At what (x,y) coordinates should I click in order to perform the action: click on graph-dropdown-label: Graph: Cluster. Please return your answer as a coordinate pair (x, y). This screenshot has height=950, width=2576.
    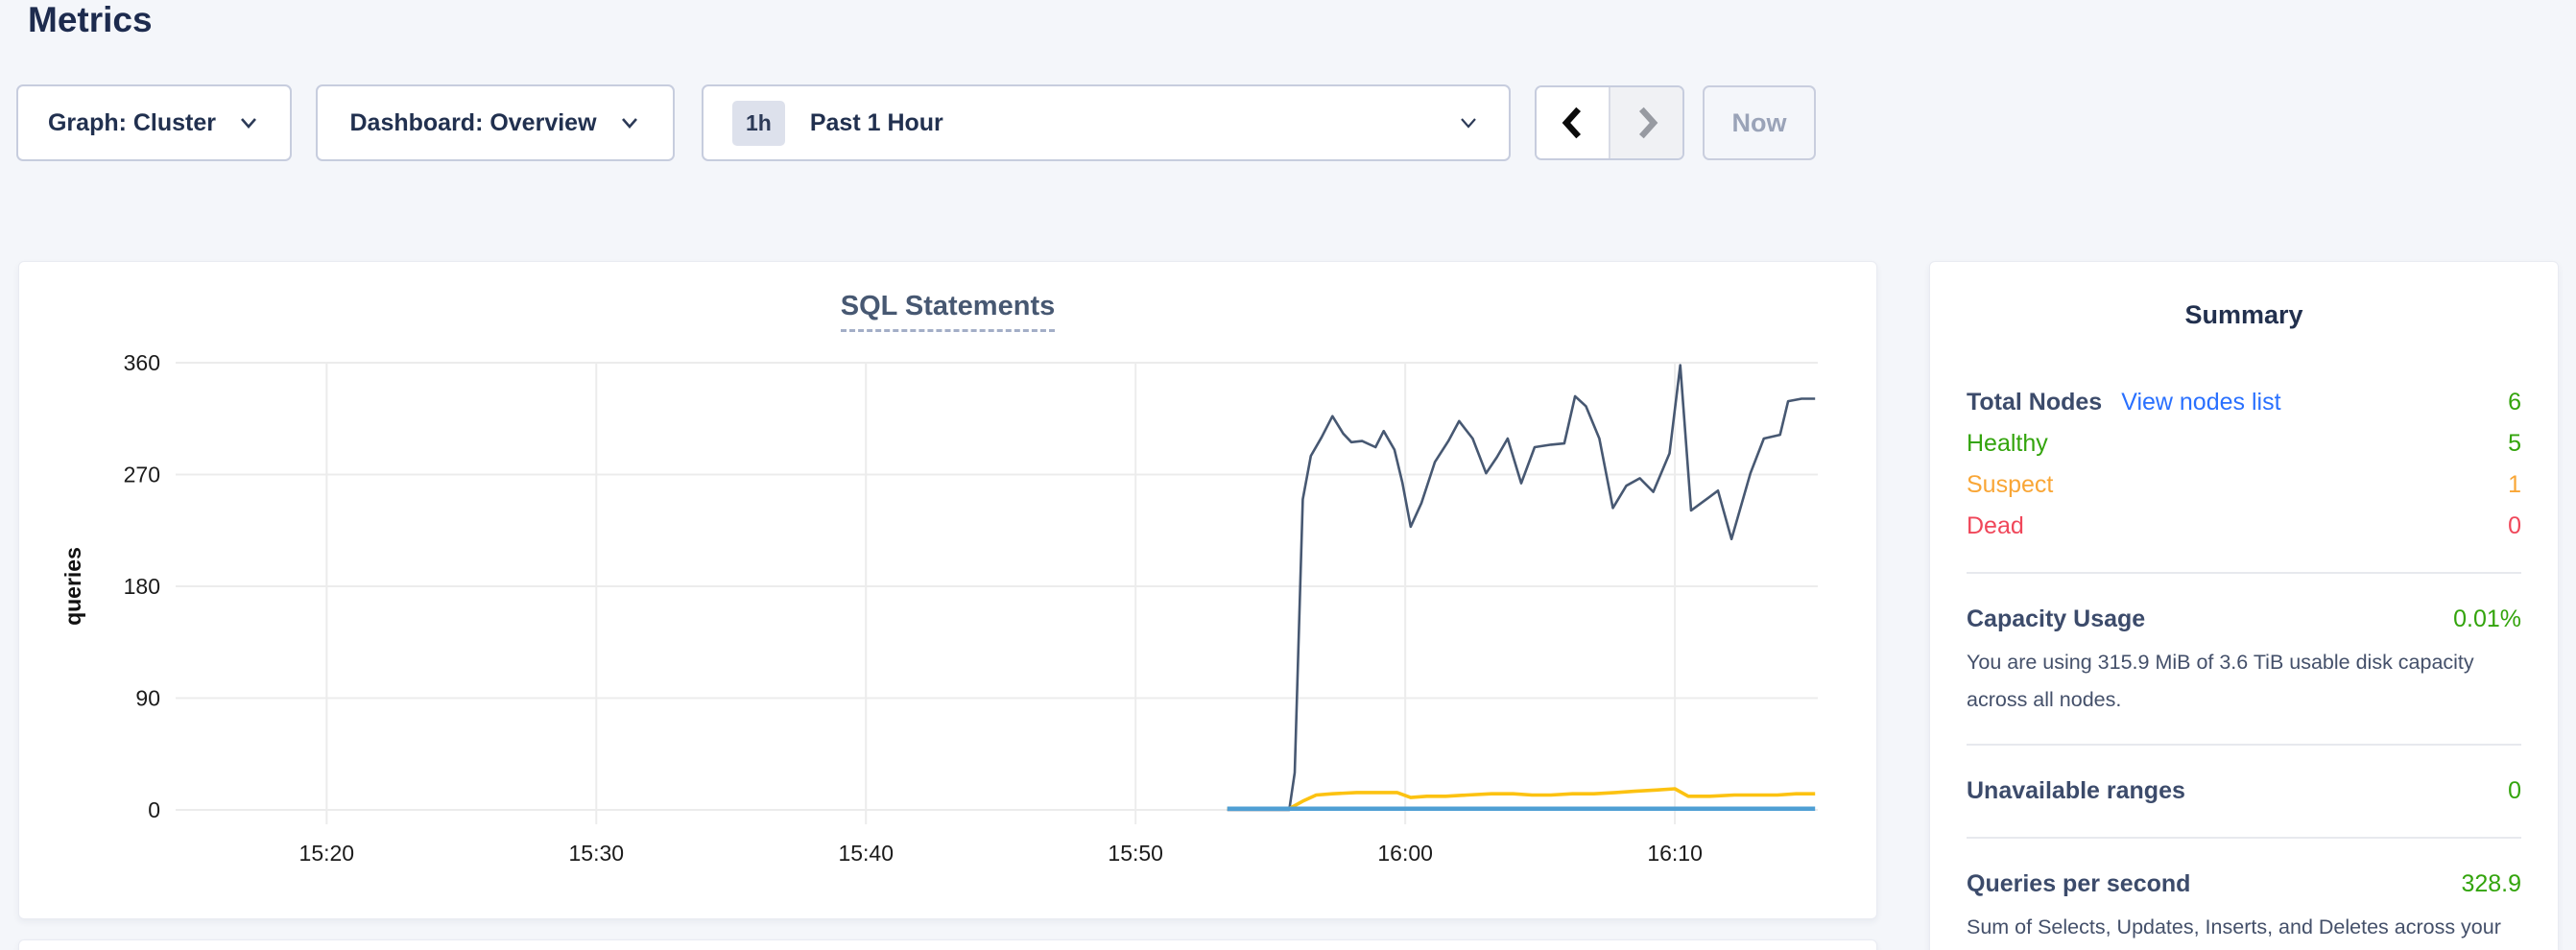
    Looking at the image, I should click on (132, 122).